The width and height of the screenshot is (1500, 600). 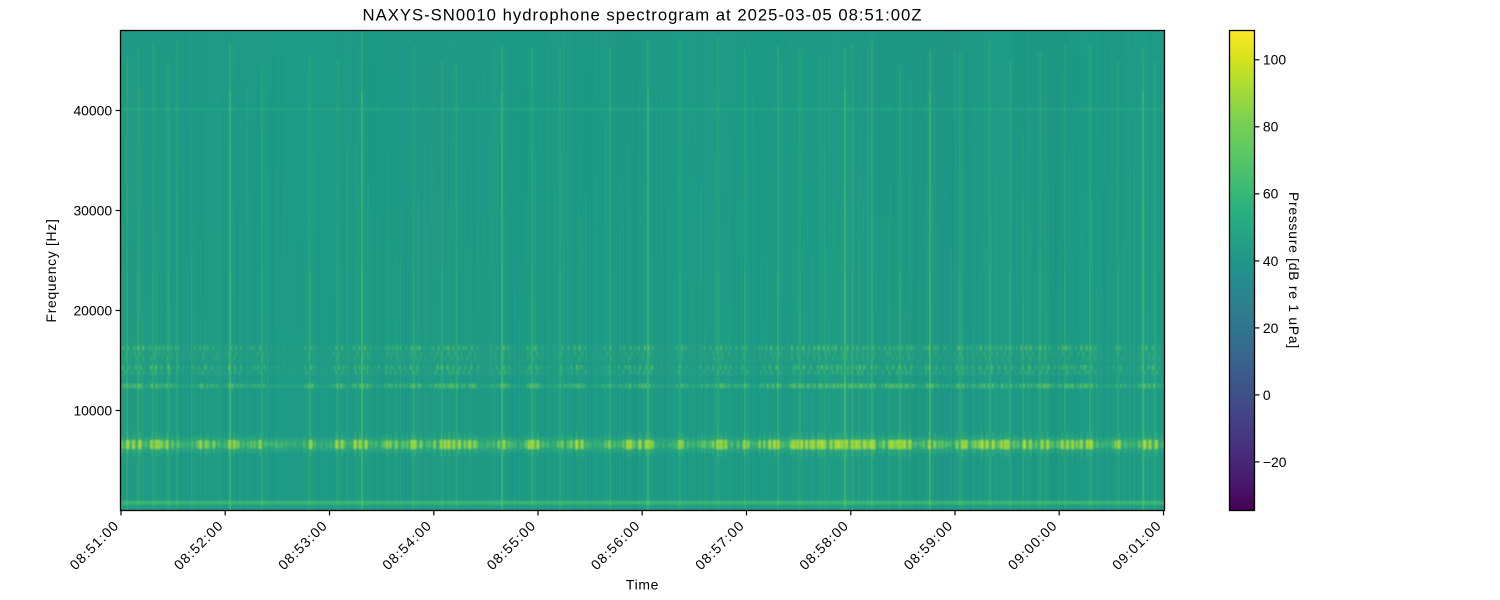 I want to click on svg-text: Pressure [dB re 1 uPa], so click(x=1294, y=270).